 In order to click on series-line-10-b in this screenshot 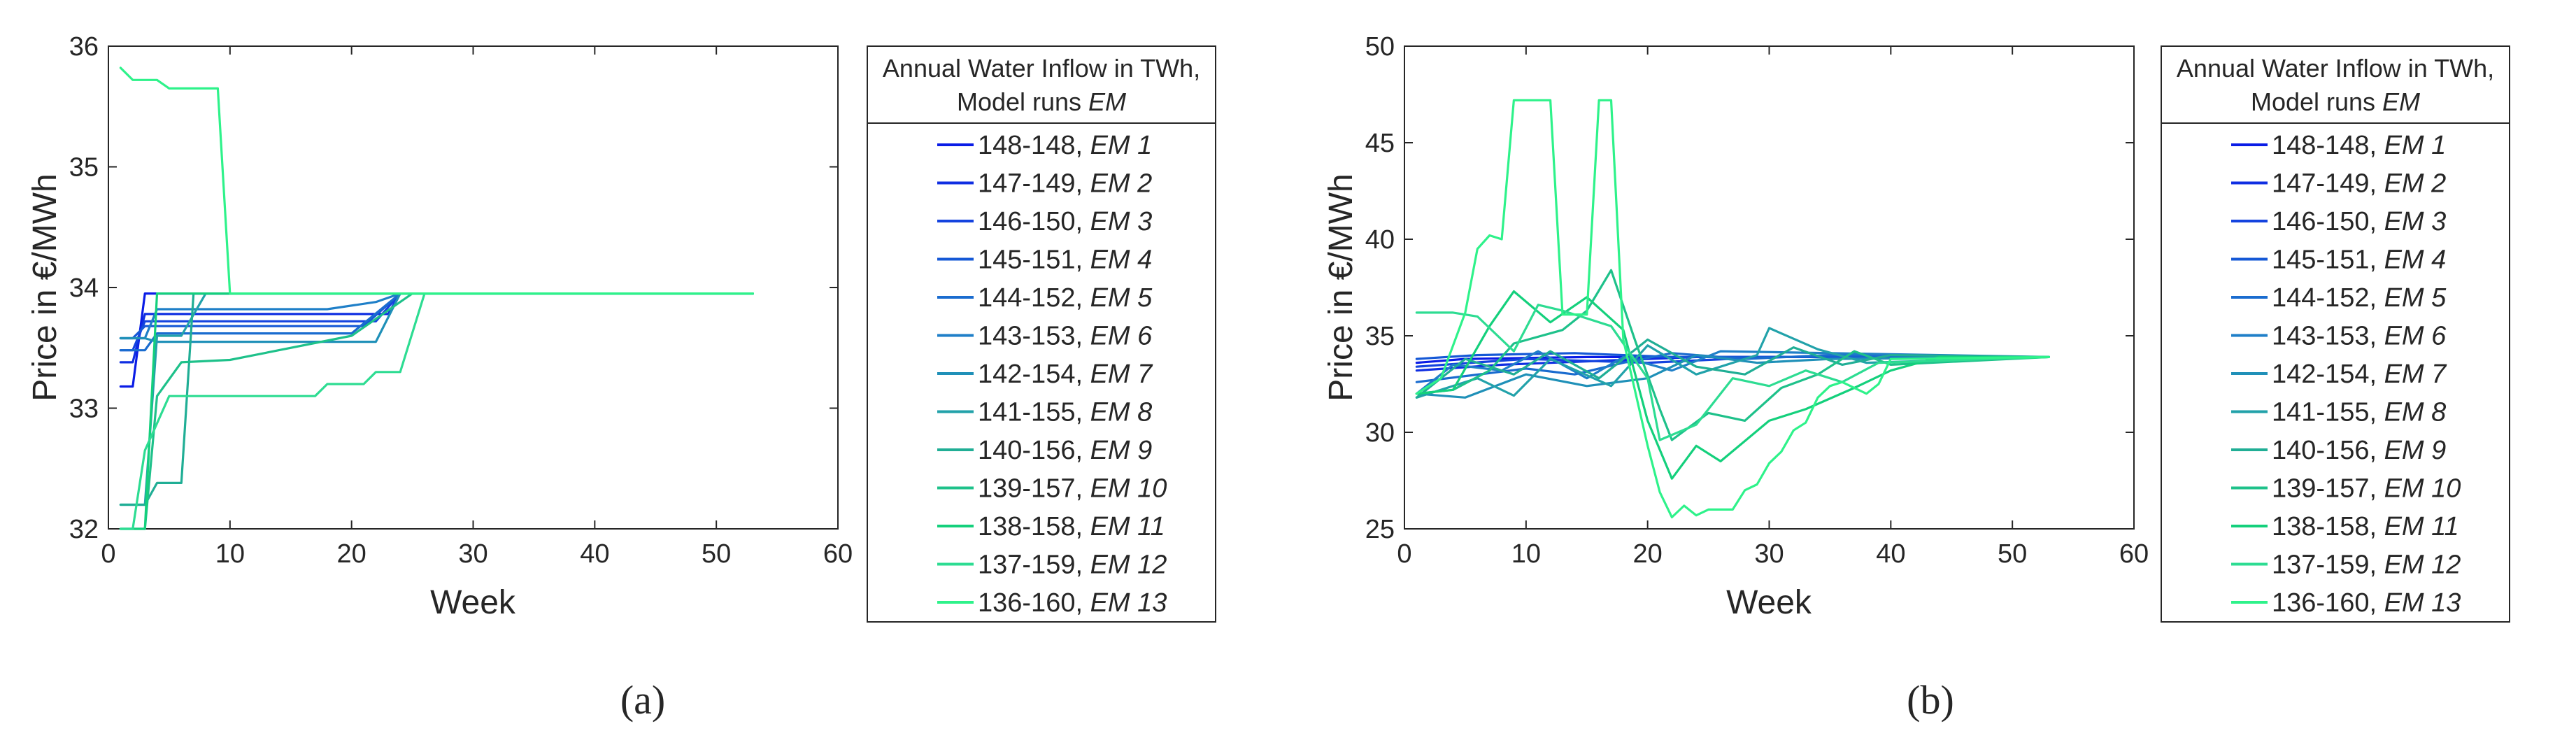, I will do `click(1732, 355)`.